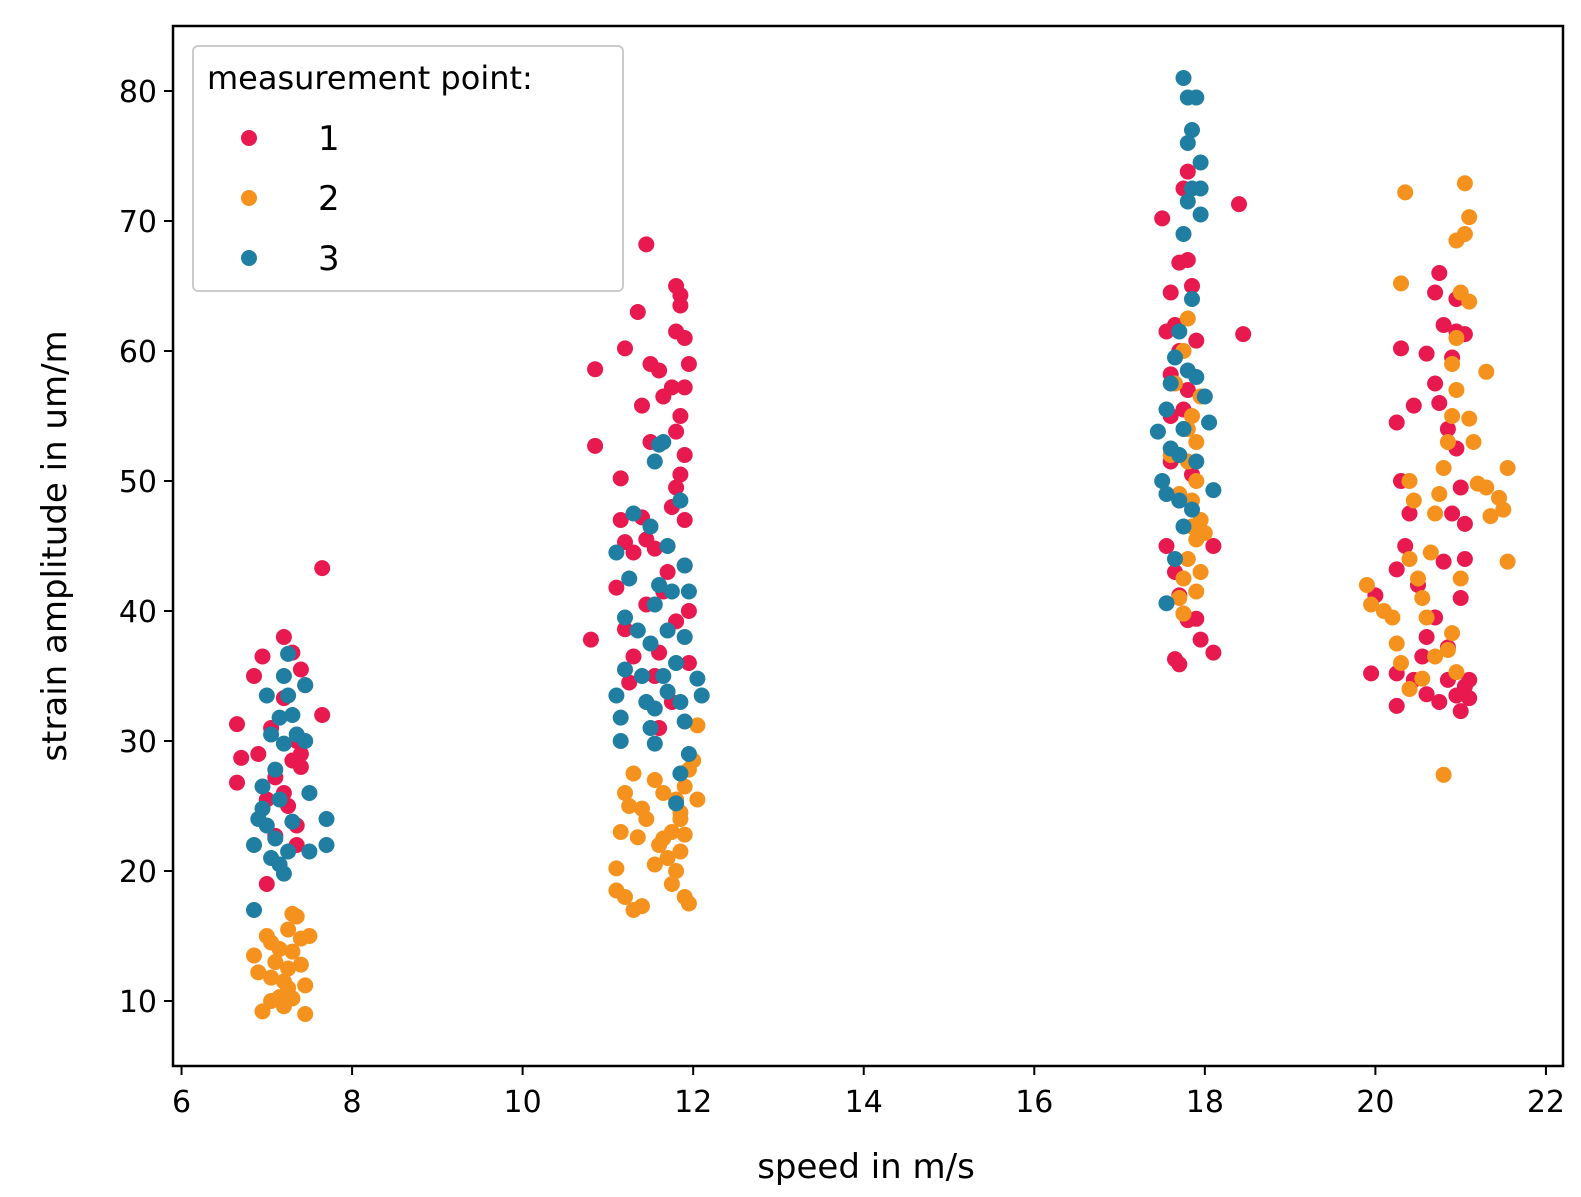 Image resolution: width=1581 pixels, height=1197 pixels. I want to click on y-tick-label: 30, so click(138, 742).